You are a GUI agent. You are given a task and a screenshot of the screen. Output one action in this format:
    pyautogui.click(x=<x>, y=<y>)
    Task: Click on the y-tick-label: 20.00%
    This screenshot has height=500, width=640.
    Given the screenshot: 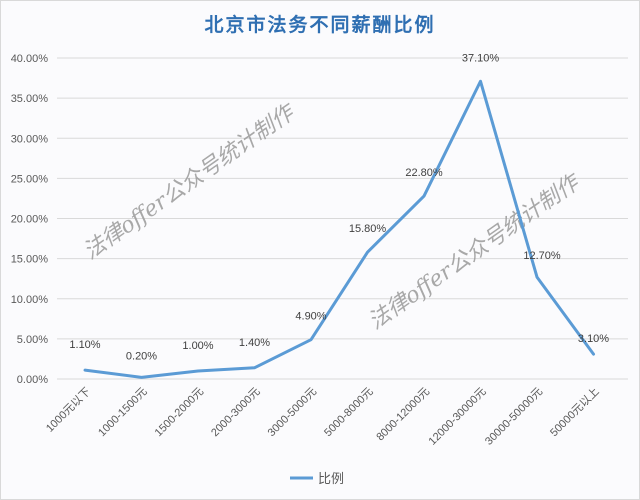 What is the action you would take?
    pyautogui.click(x=30, y=220)
    